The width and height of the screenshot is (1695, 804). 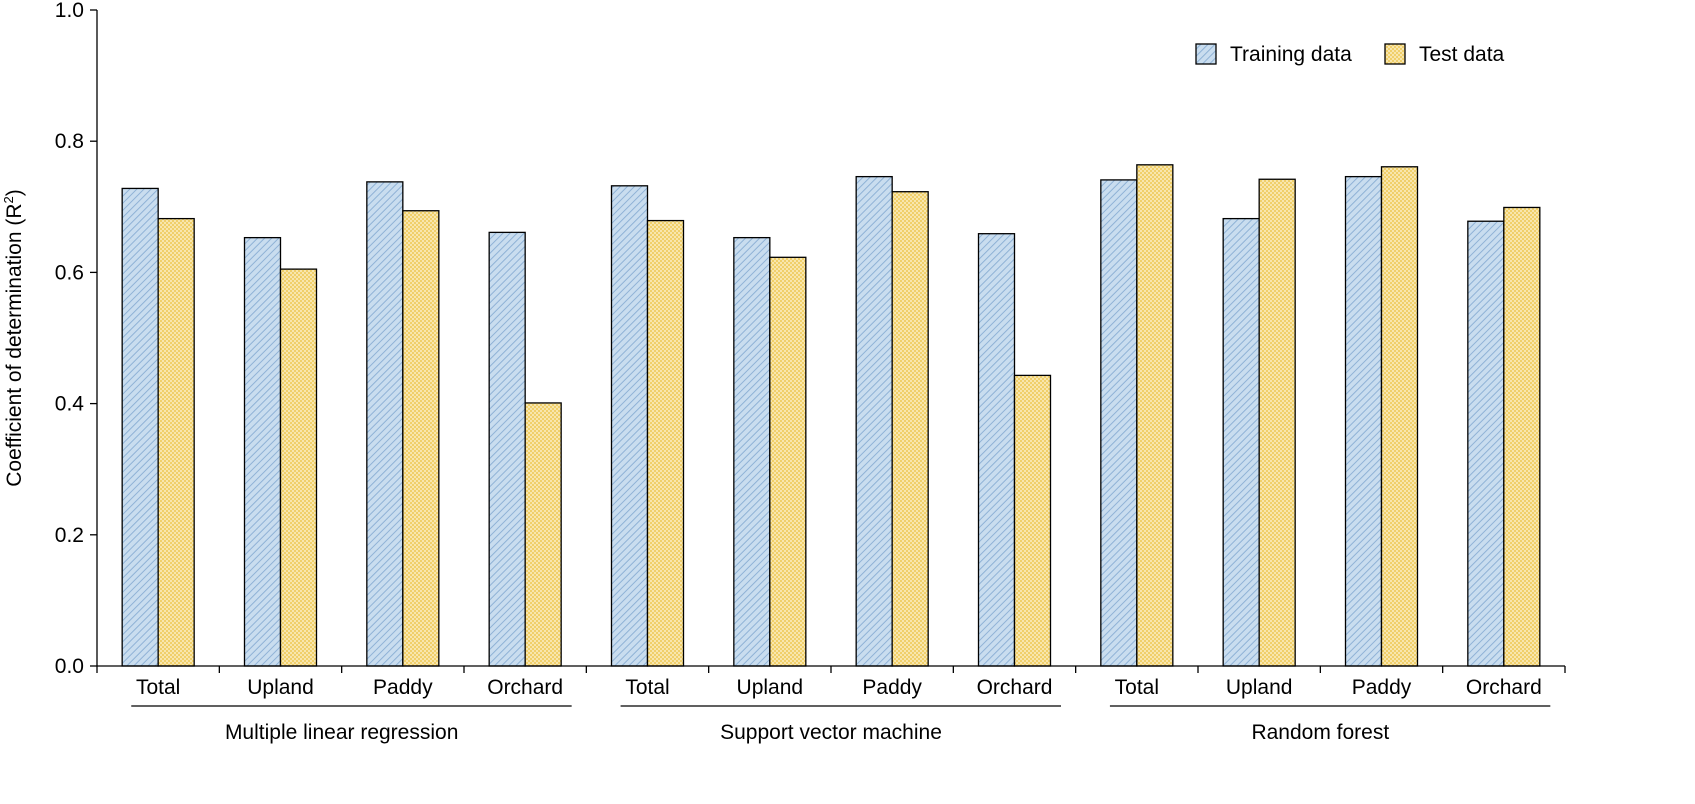 I want to click on legend-swatch-training, so click(x=1206, y=54).